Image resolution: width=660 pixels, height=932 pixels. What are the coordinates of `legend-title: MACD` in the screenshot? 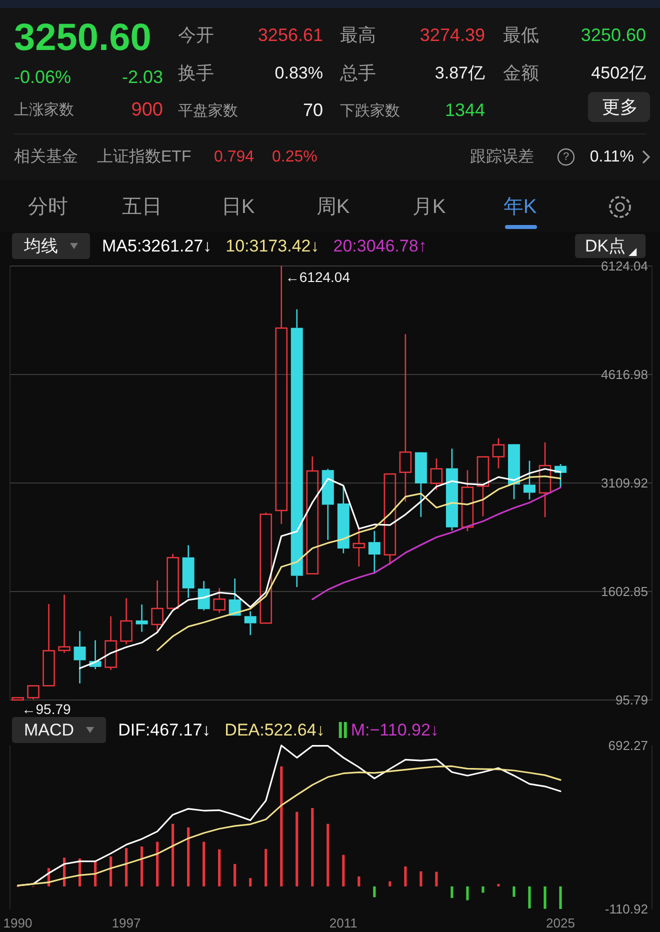 It's located at (49, 730).